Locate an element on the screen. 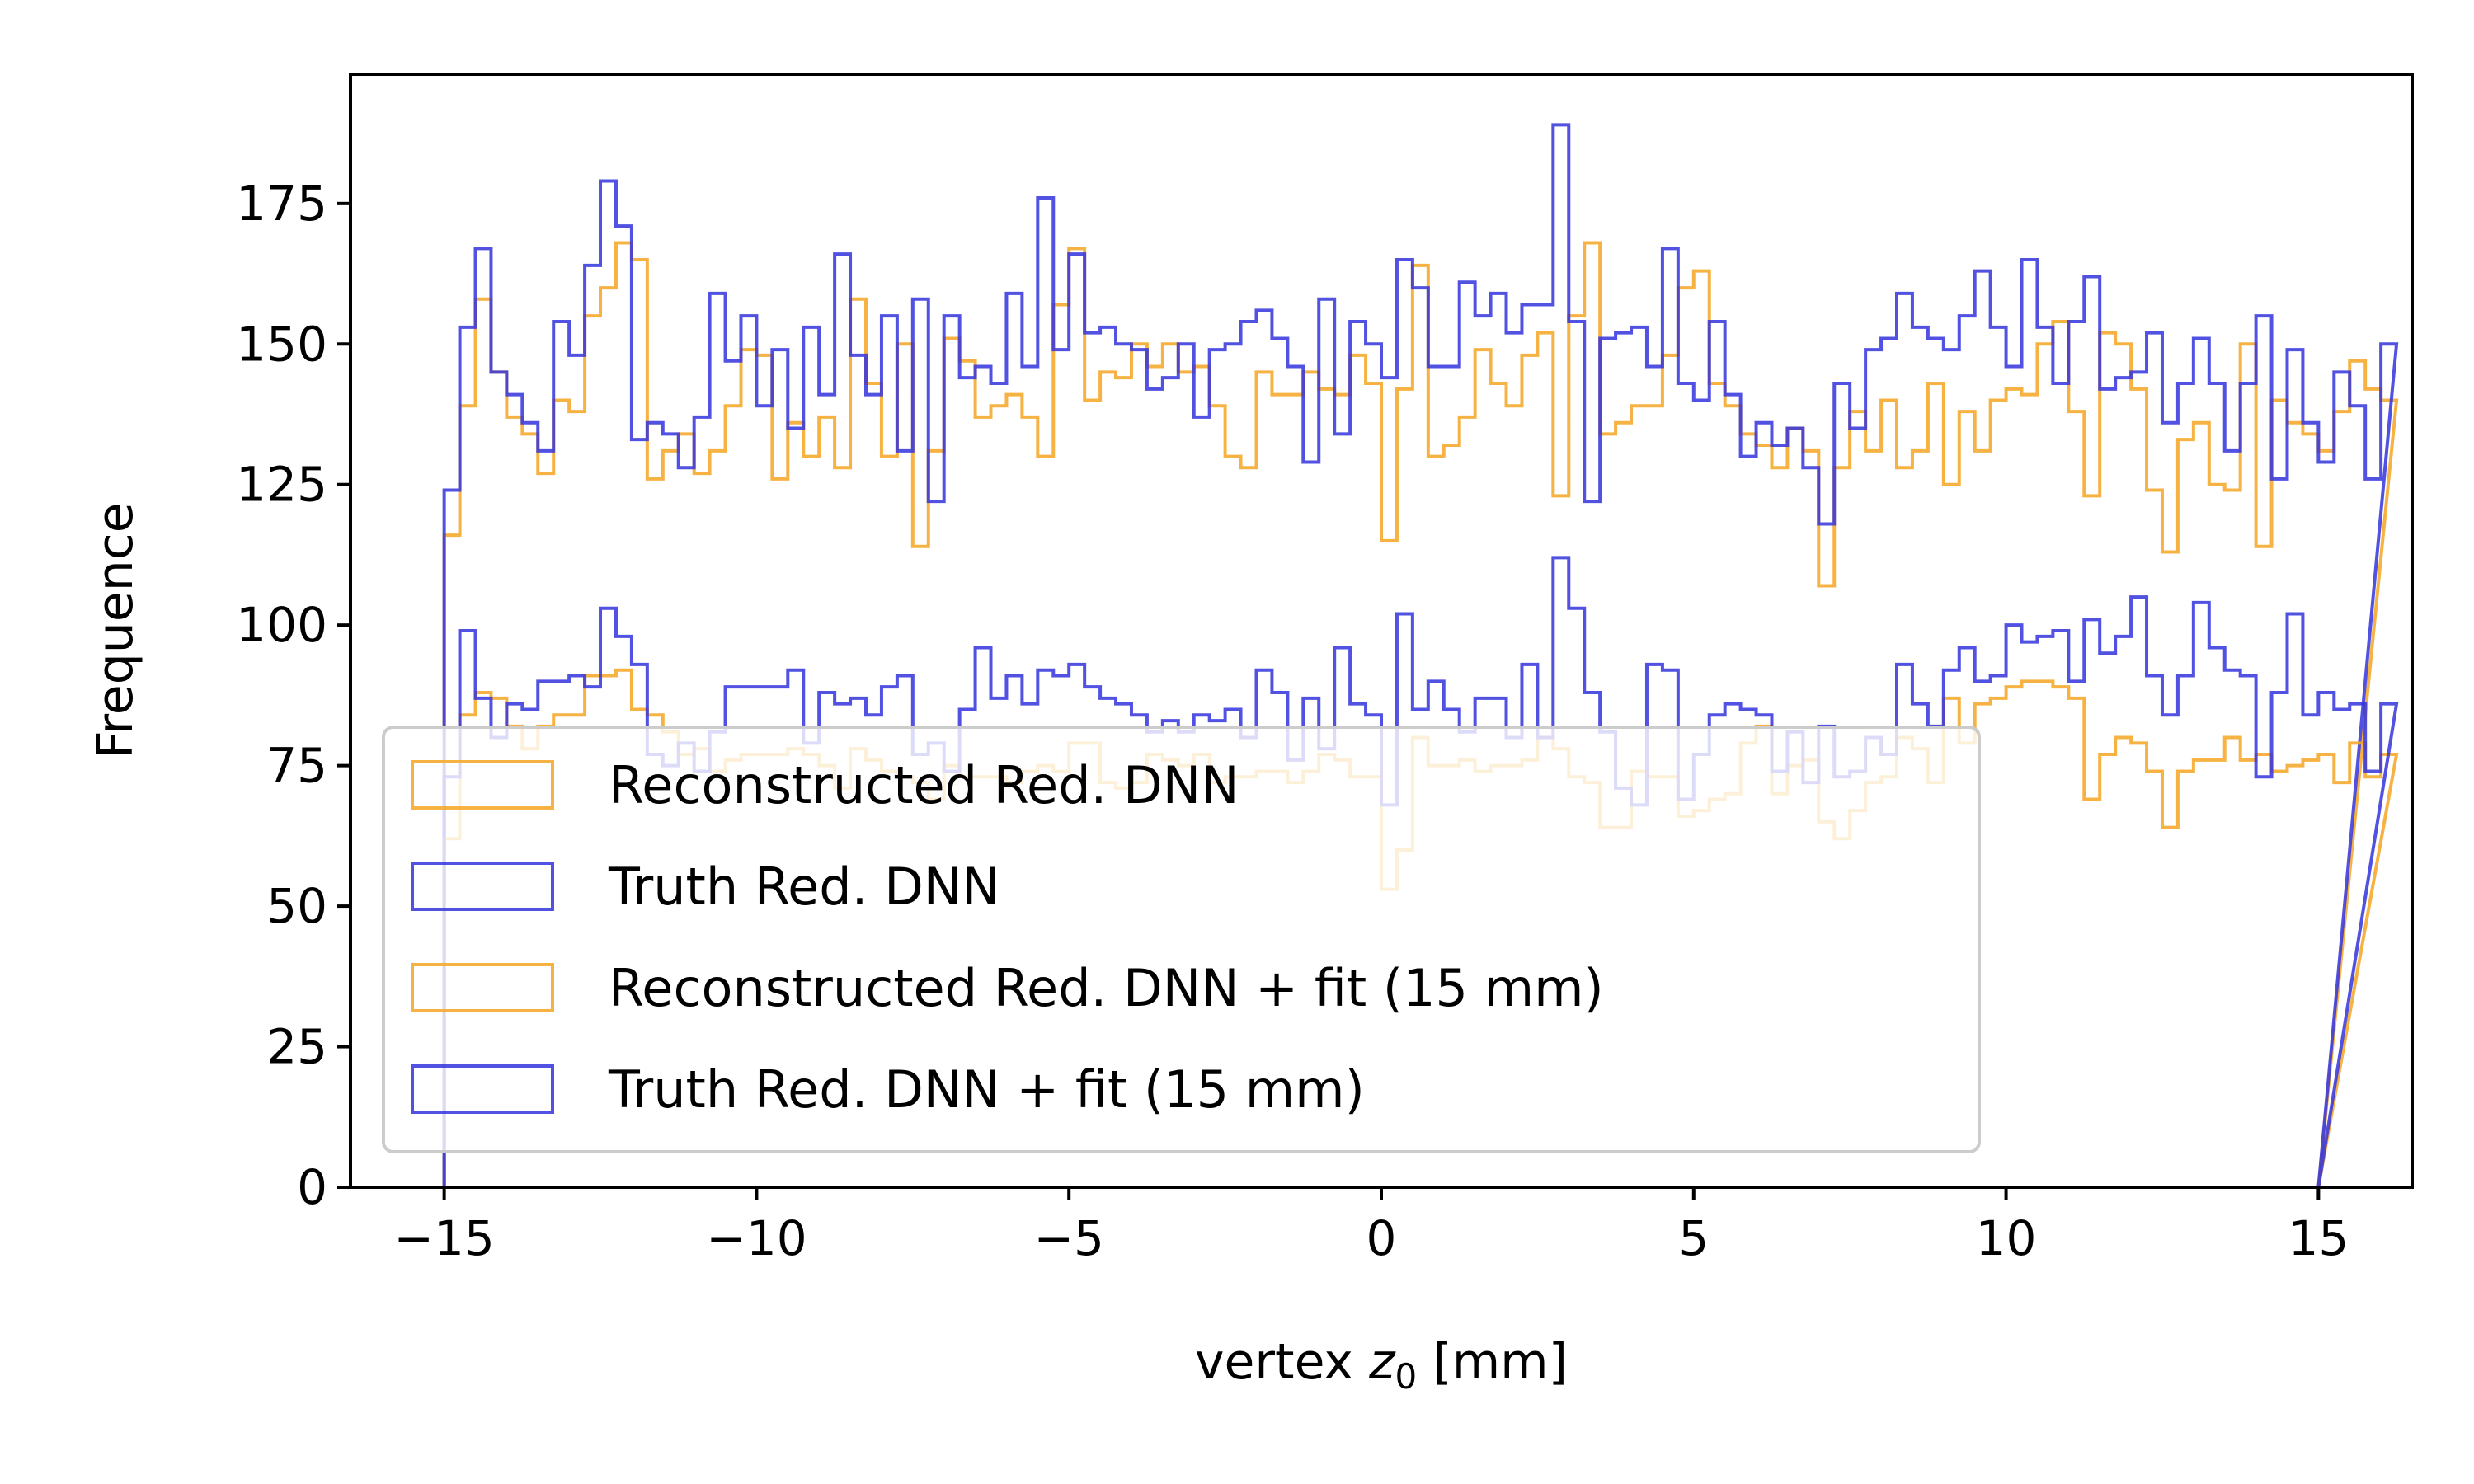 The width and height of the screenshot is (2474, 1484). y-tick-label: 50 is located at coordinates (296, 906).